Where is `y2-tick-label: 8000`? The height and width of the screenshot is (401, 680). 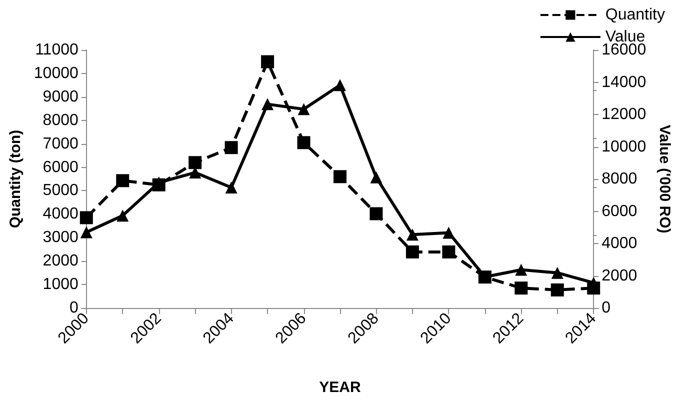
y2-tick-label: 8000 is located at coordinates (620, 179).